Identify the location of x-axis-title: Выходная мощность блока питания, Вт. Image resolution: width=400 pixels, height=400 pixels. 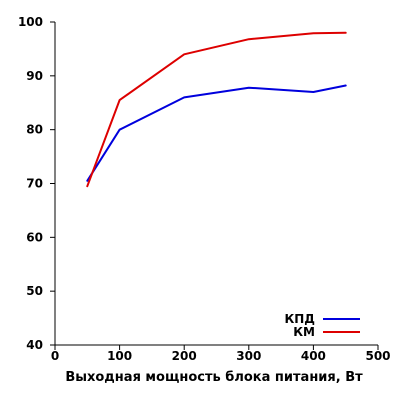
(214, 377).